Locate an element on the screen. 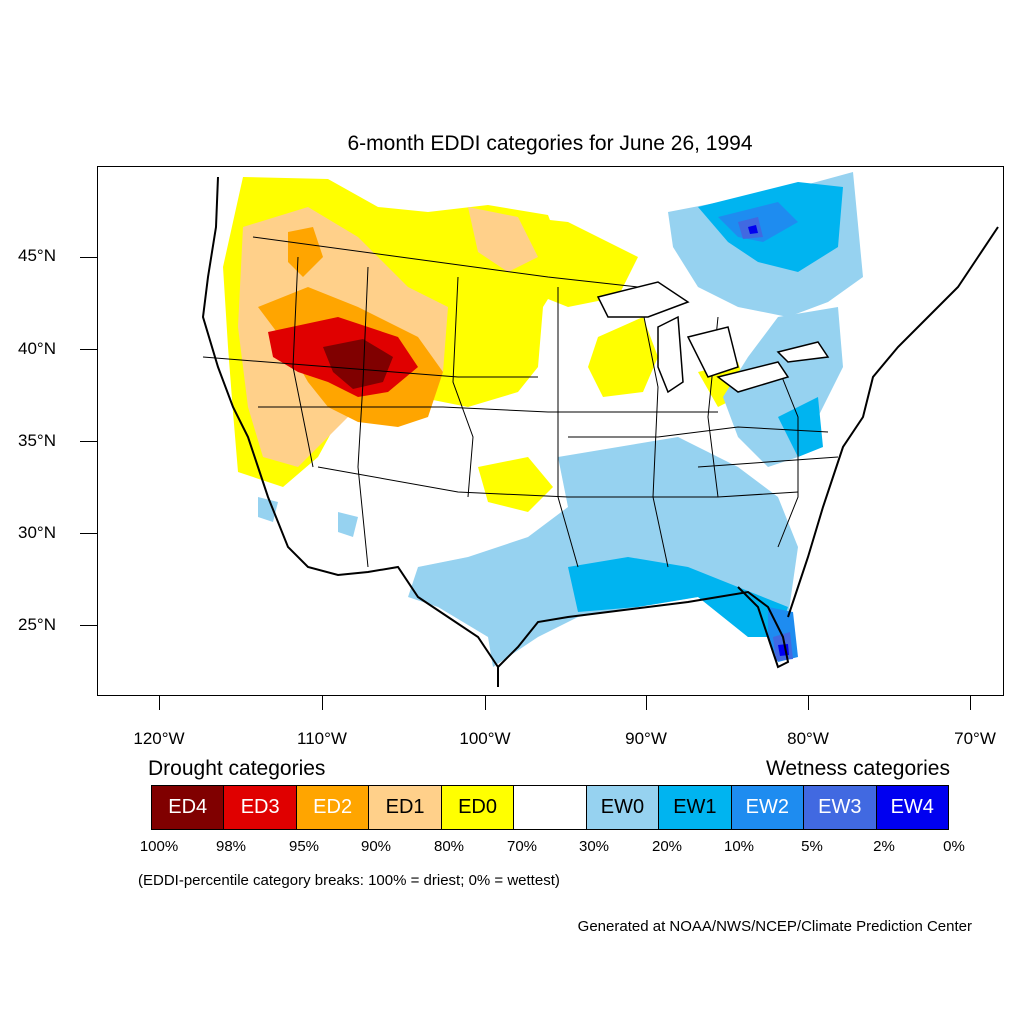 This screenshot has width=1024, height=1024. break-label: 10% is located at coordinates (739, 846).